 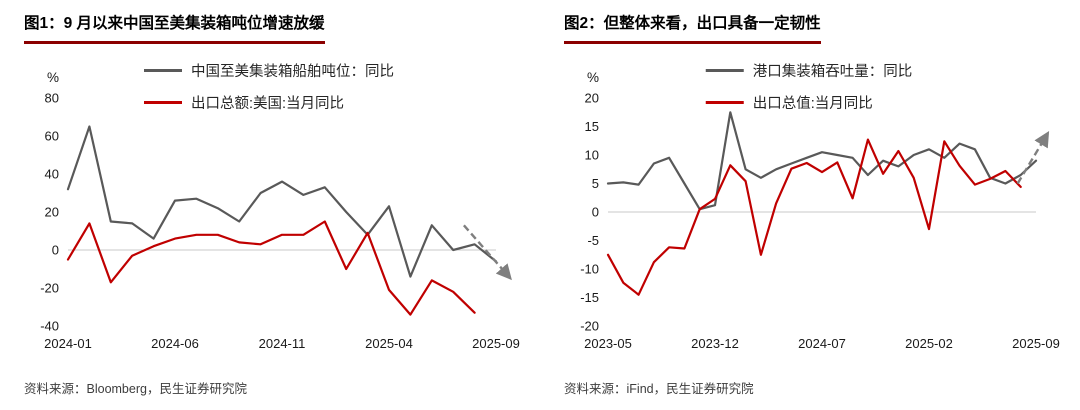 What do you see at coordinates (692, 29) in the screenshot?
I see `figure2-title: 图2：但整体来看，出口具备一定韧性` at bounding box center [692, 29].